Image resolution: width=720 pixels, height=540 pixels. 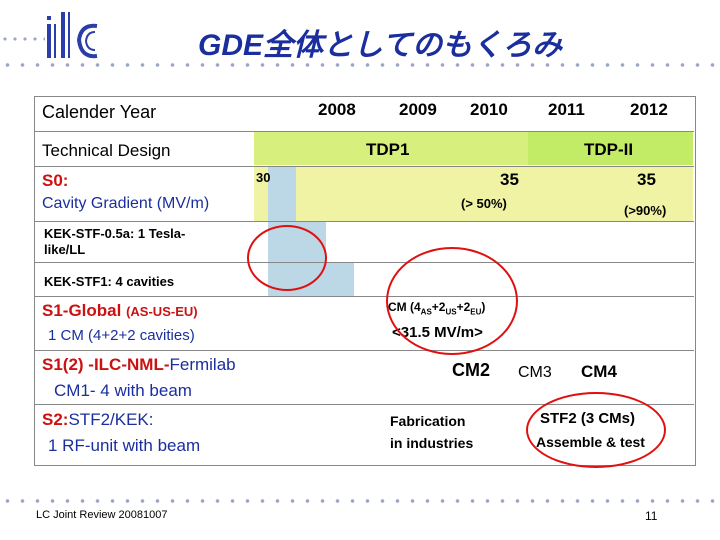 What do you see at coordinates (380, 45) in the screenshot?
I see `page-title: GDE全体としてのもくろみ` at bounding box center [380, 45].